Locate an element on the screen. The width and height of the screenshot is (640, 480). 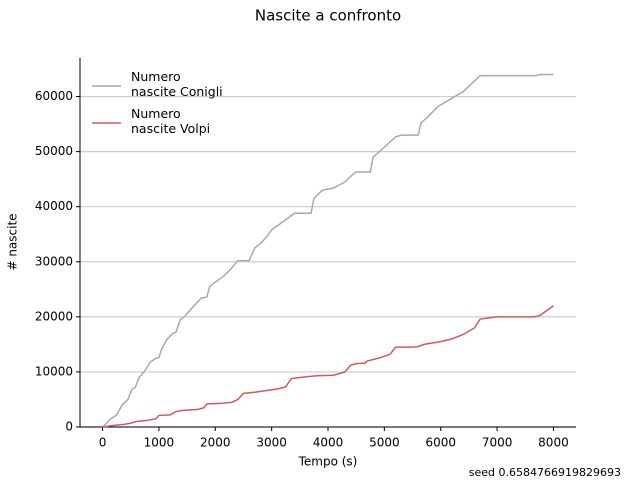
legend-label: Numero nascite Volpi is located at coordinates (171, 121).